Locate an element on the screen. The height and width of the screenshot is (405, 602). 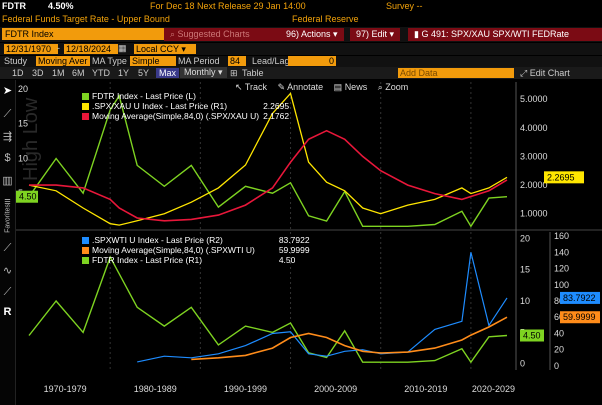
tag-fdtr-left-bg is located at coordinates (27, 196).